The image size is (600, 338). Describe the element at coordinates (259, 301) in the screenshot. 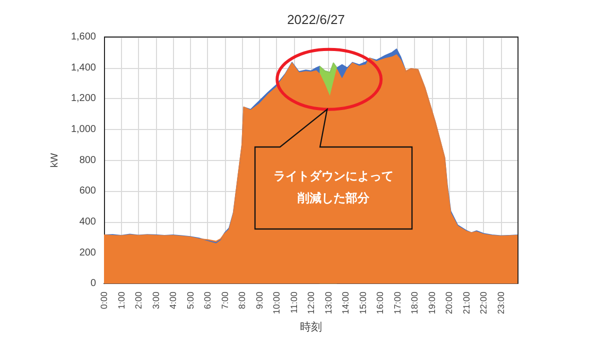

I see `x-tick-label: 9:00` at that location.